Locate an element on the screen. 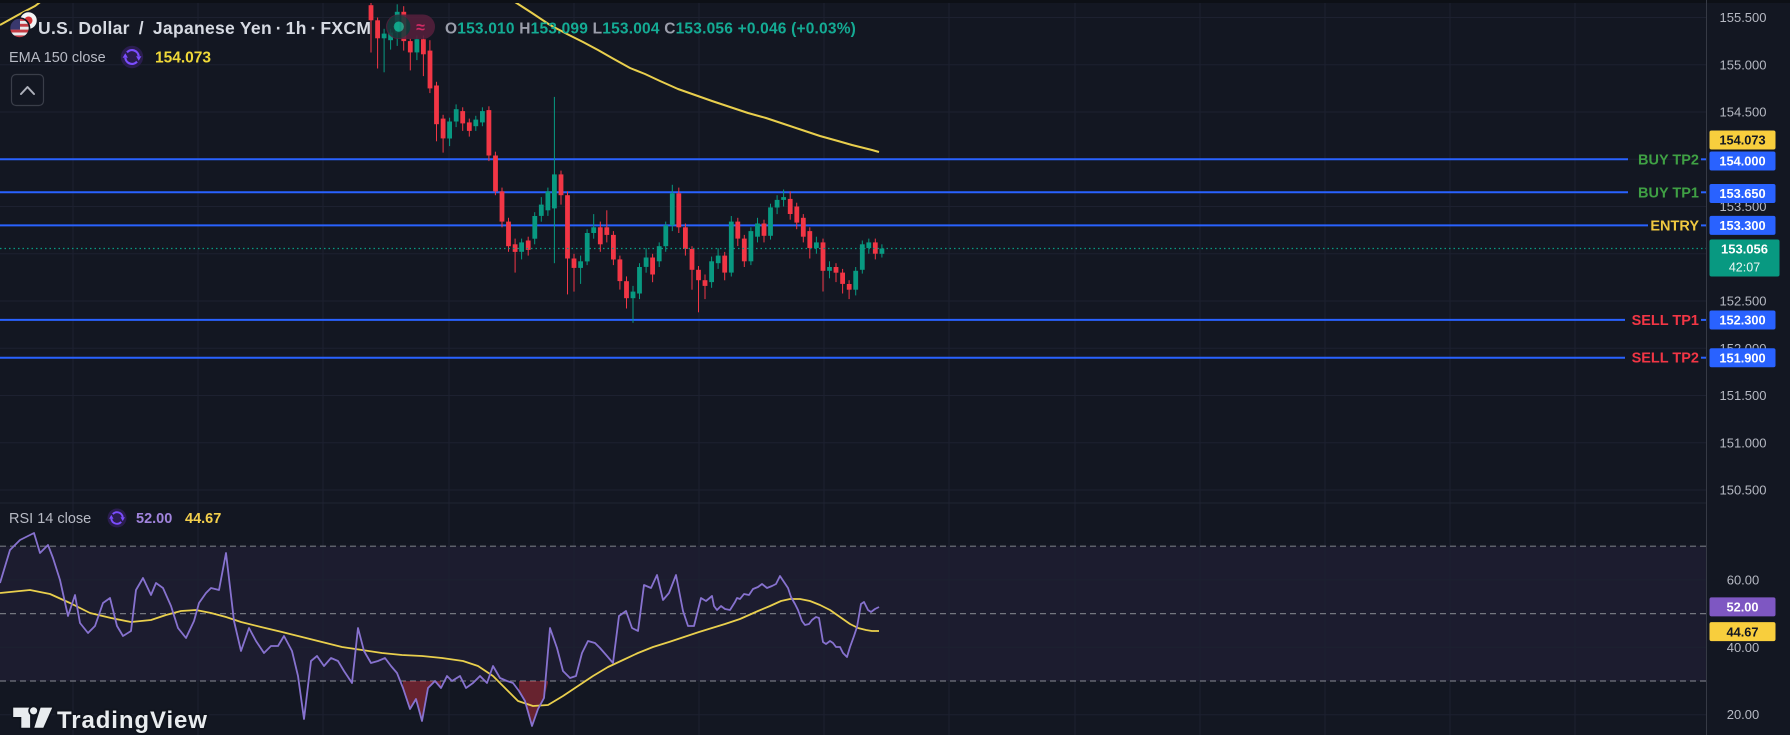  svg-text: 153.300 is located at coordinates (1742, 225).